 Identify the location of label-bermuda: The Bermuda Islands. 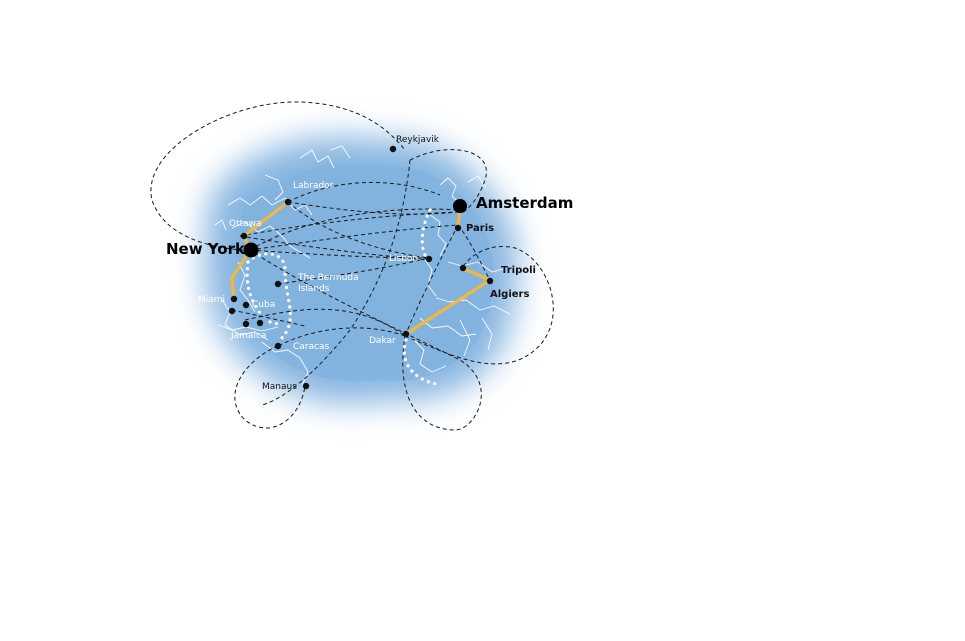
(329, 283).